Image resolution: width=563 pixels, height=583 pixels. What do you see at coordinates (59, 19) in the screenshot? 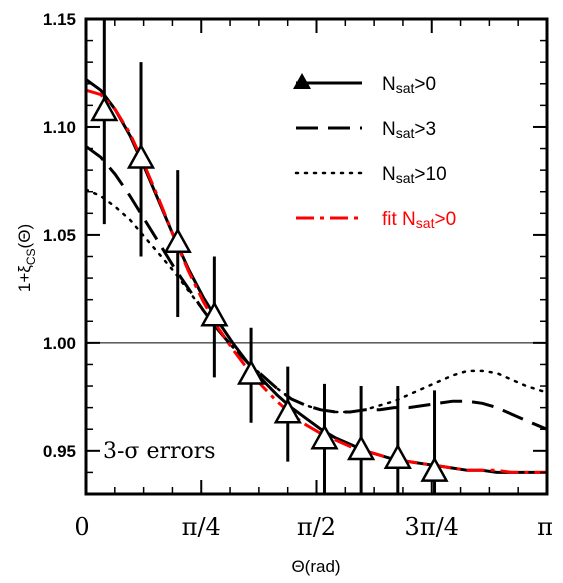
I see `y-tick-label: 1.15` at bounding box center [59, 19].